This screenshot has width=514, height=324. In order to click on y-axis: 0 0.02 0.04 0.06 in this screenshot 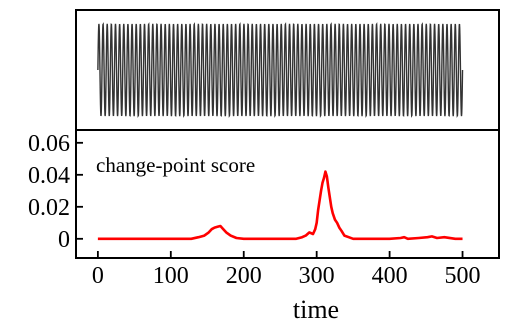, I will do `click(55, 192)`.